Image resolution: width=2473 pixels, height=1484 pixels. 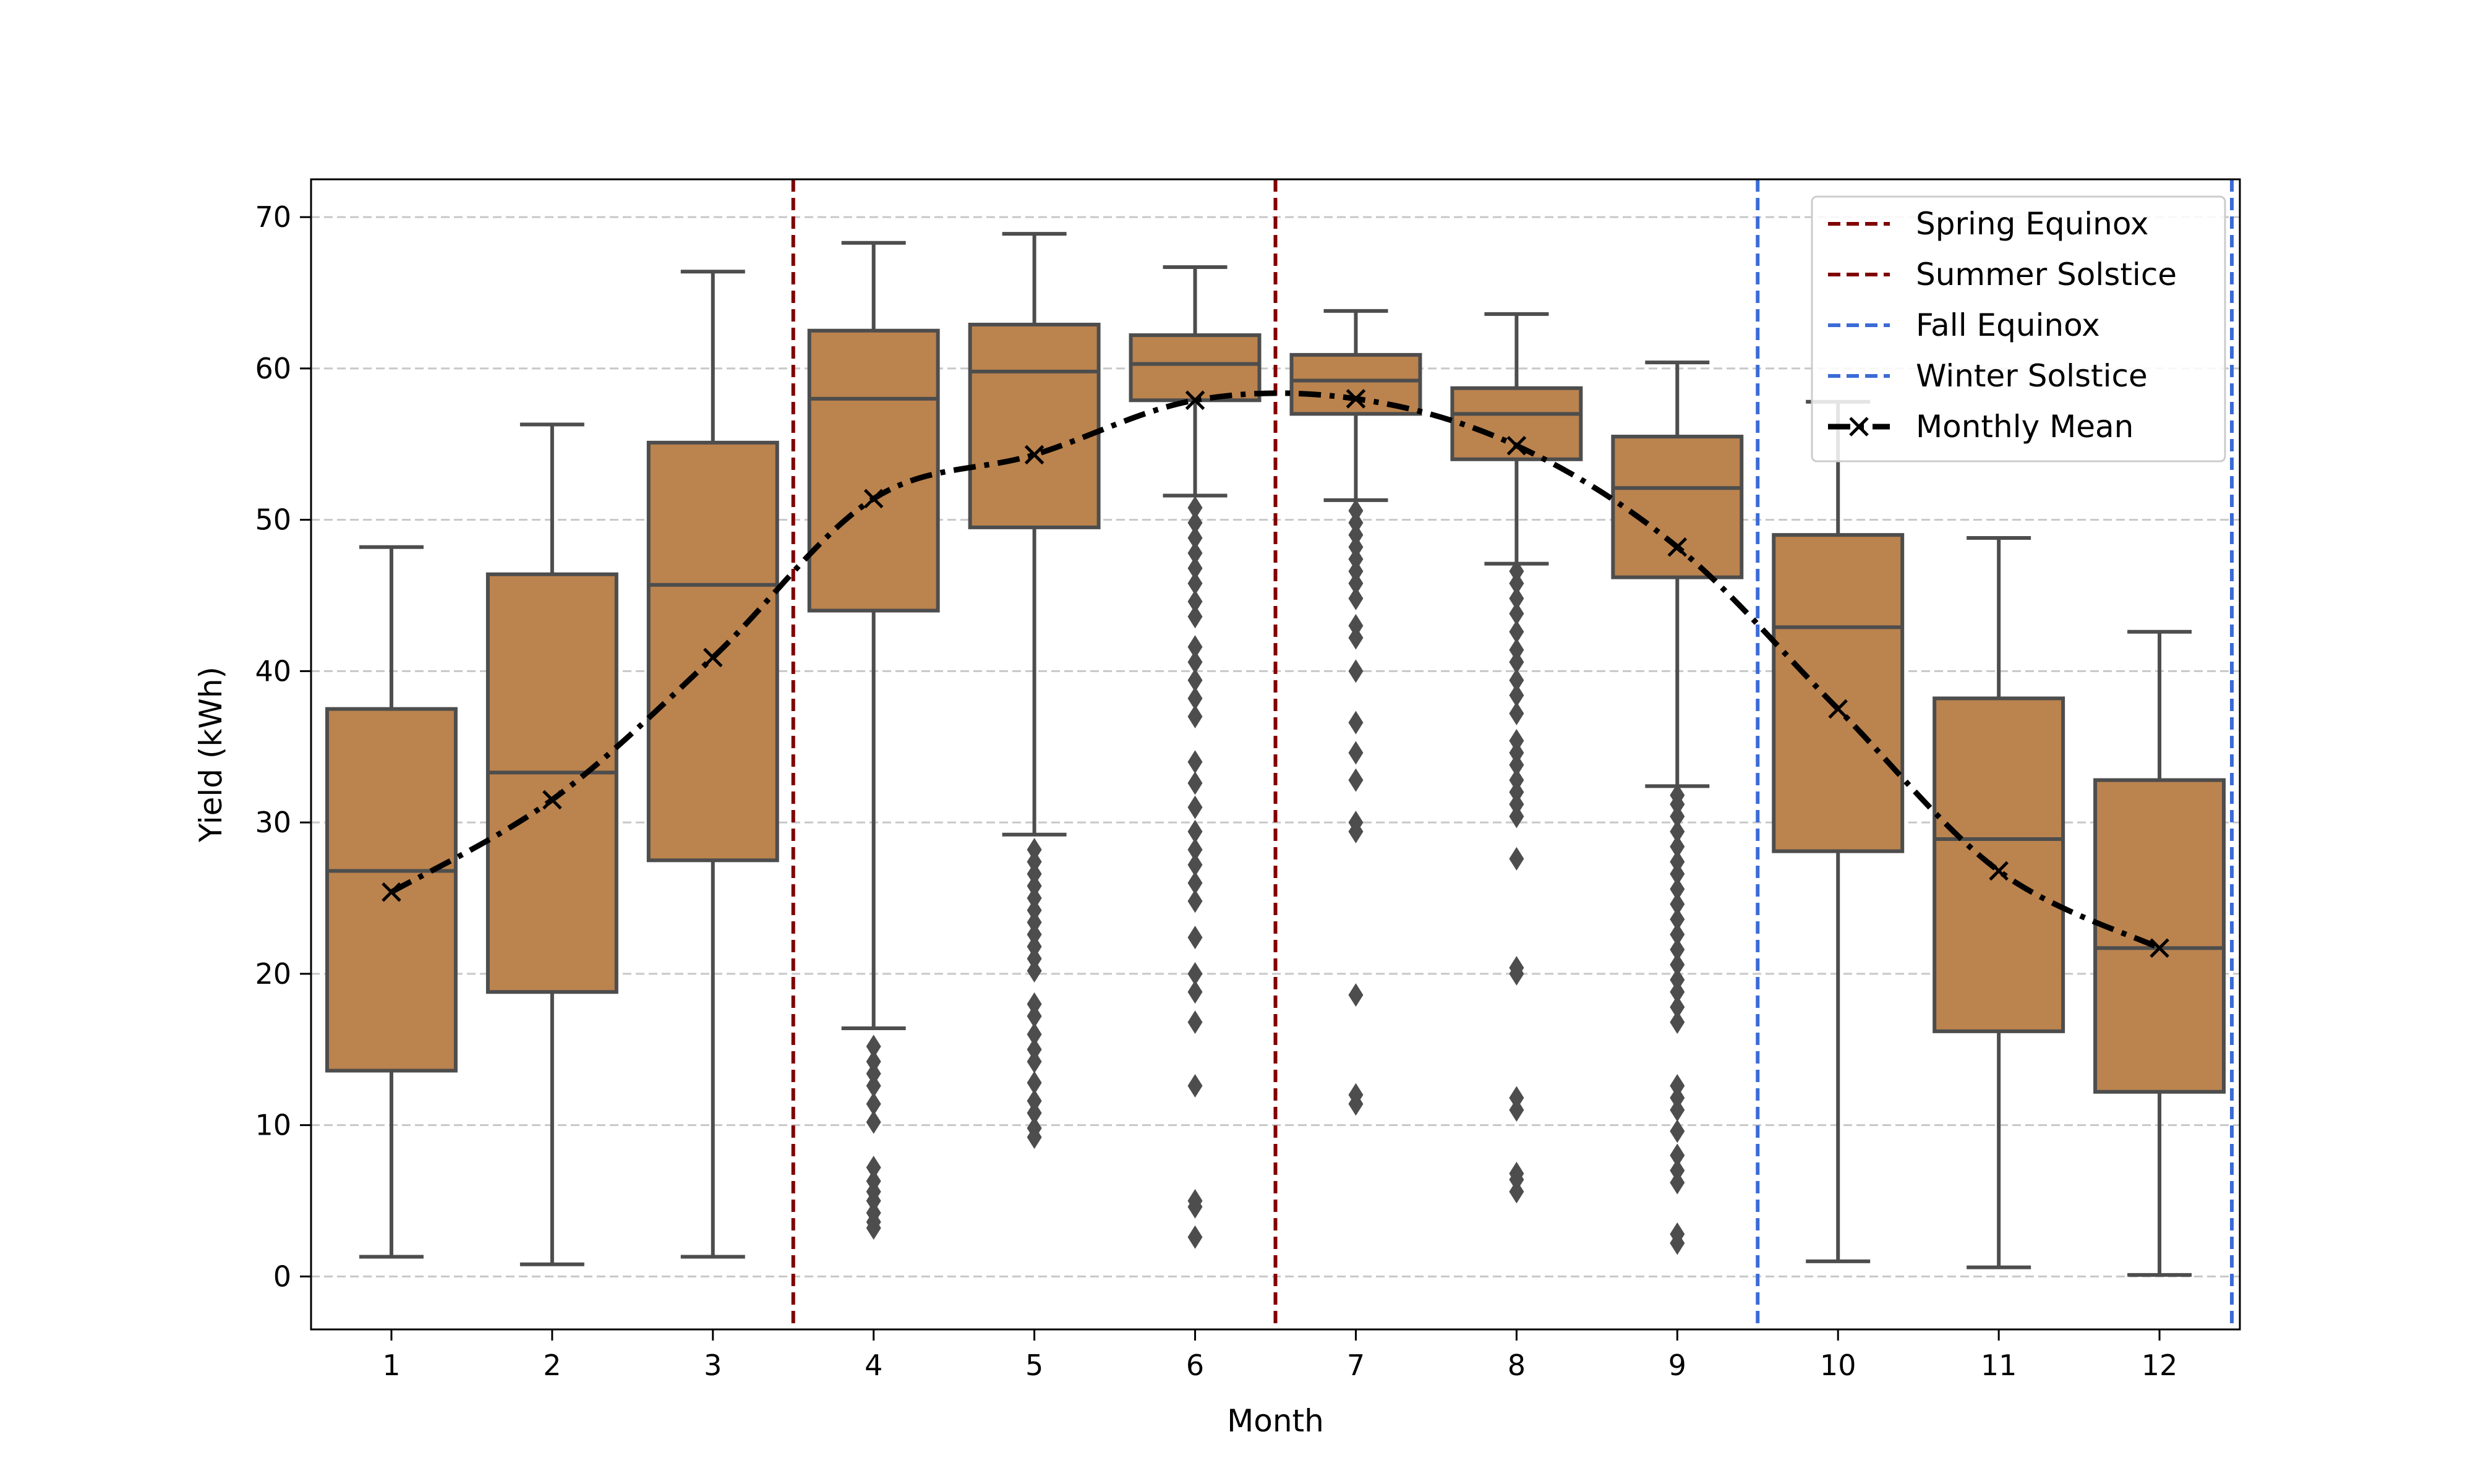 What do you see at coordinates (1964, 325) in the screenshot?
I see `legend-entry: Fall Equinox` at bounding box center [1964, 325].